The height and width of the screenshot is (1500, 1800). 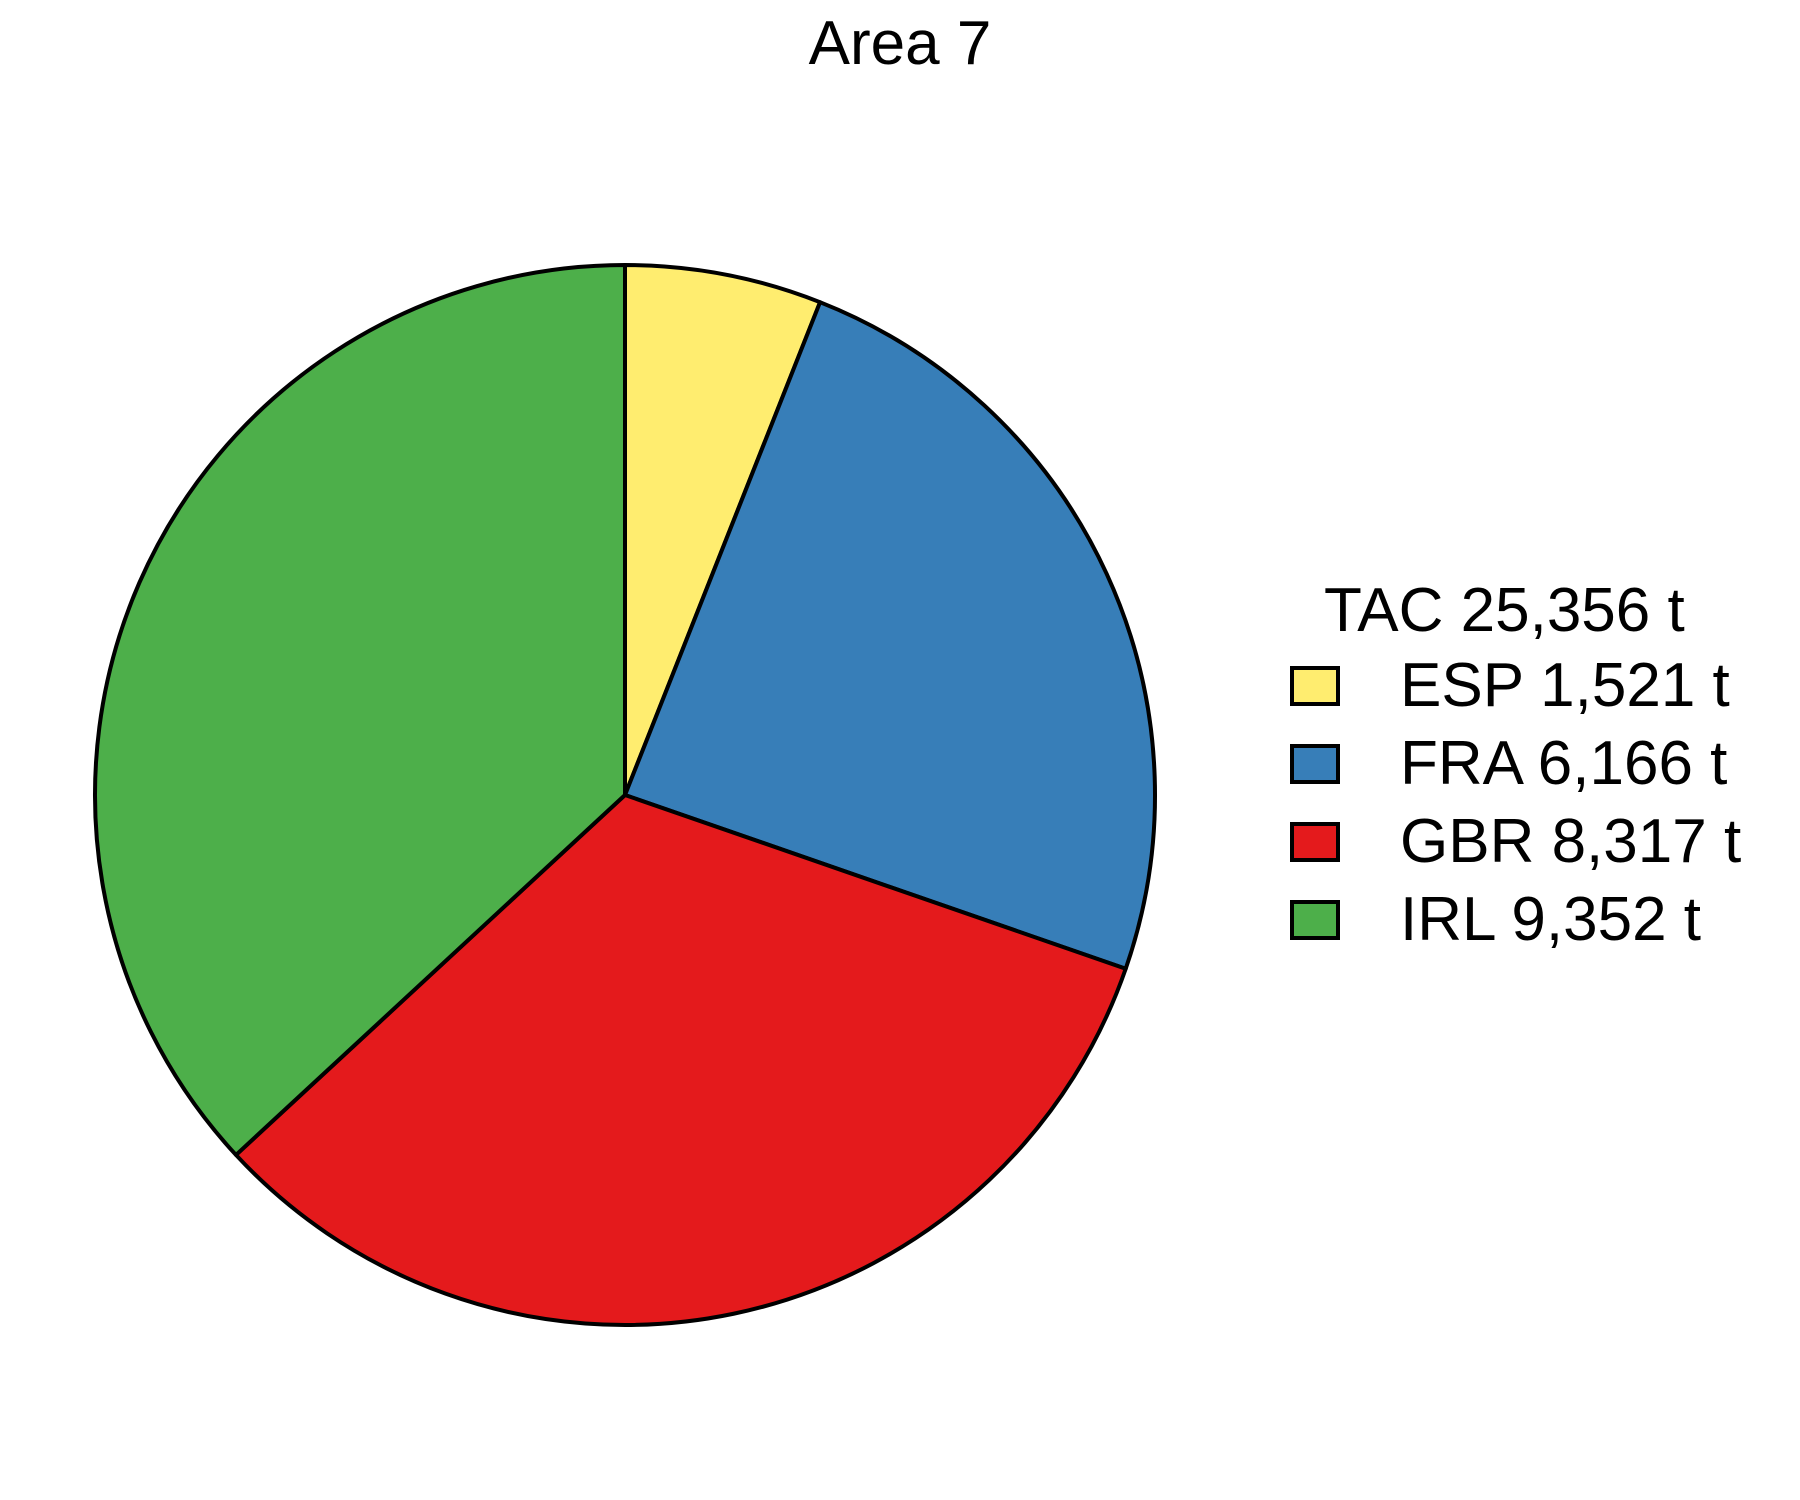 I want to click on legend-label-esp: ESP 1,521 t, so click(x=1565, y=685).